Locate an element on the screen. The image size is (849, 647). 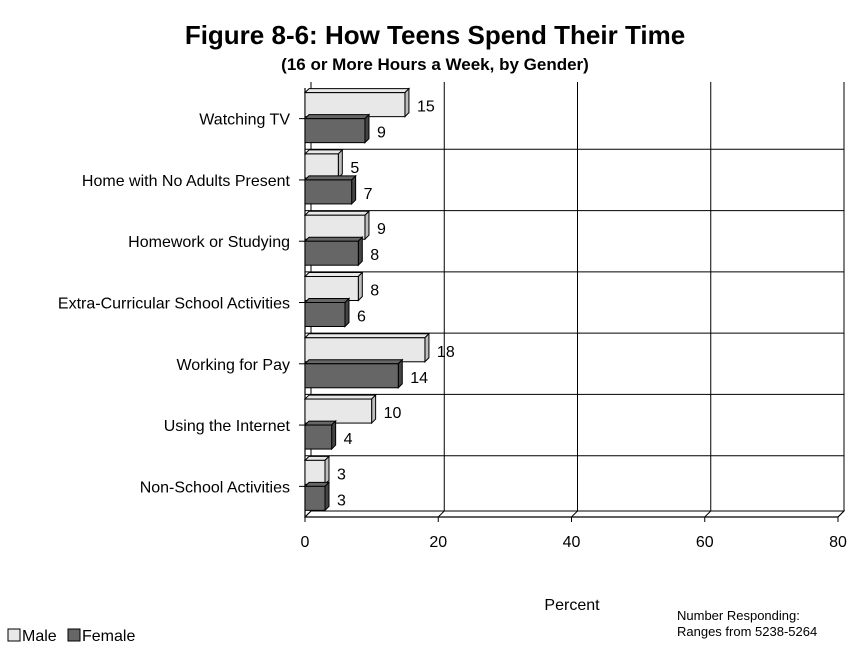
legend-swatch-male is located at coordinates (14, 635).